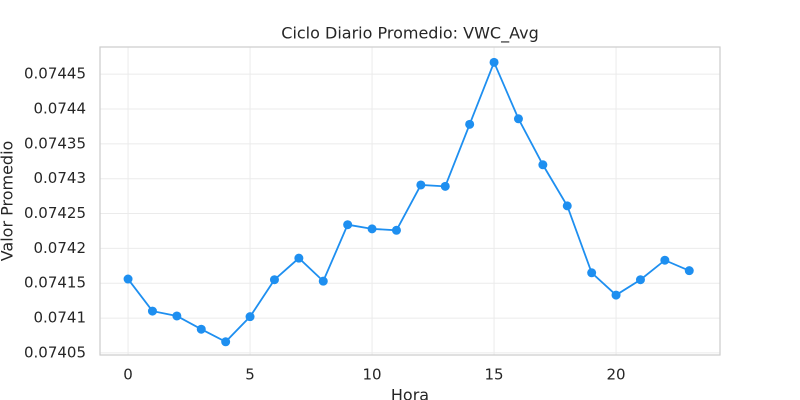 The image size is (800, 400). I want to click on y-tick-label: 0.0744, so click(60, 109).